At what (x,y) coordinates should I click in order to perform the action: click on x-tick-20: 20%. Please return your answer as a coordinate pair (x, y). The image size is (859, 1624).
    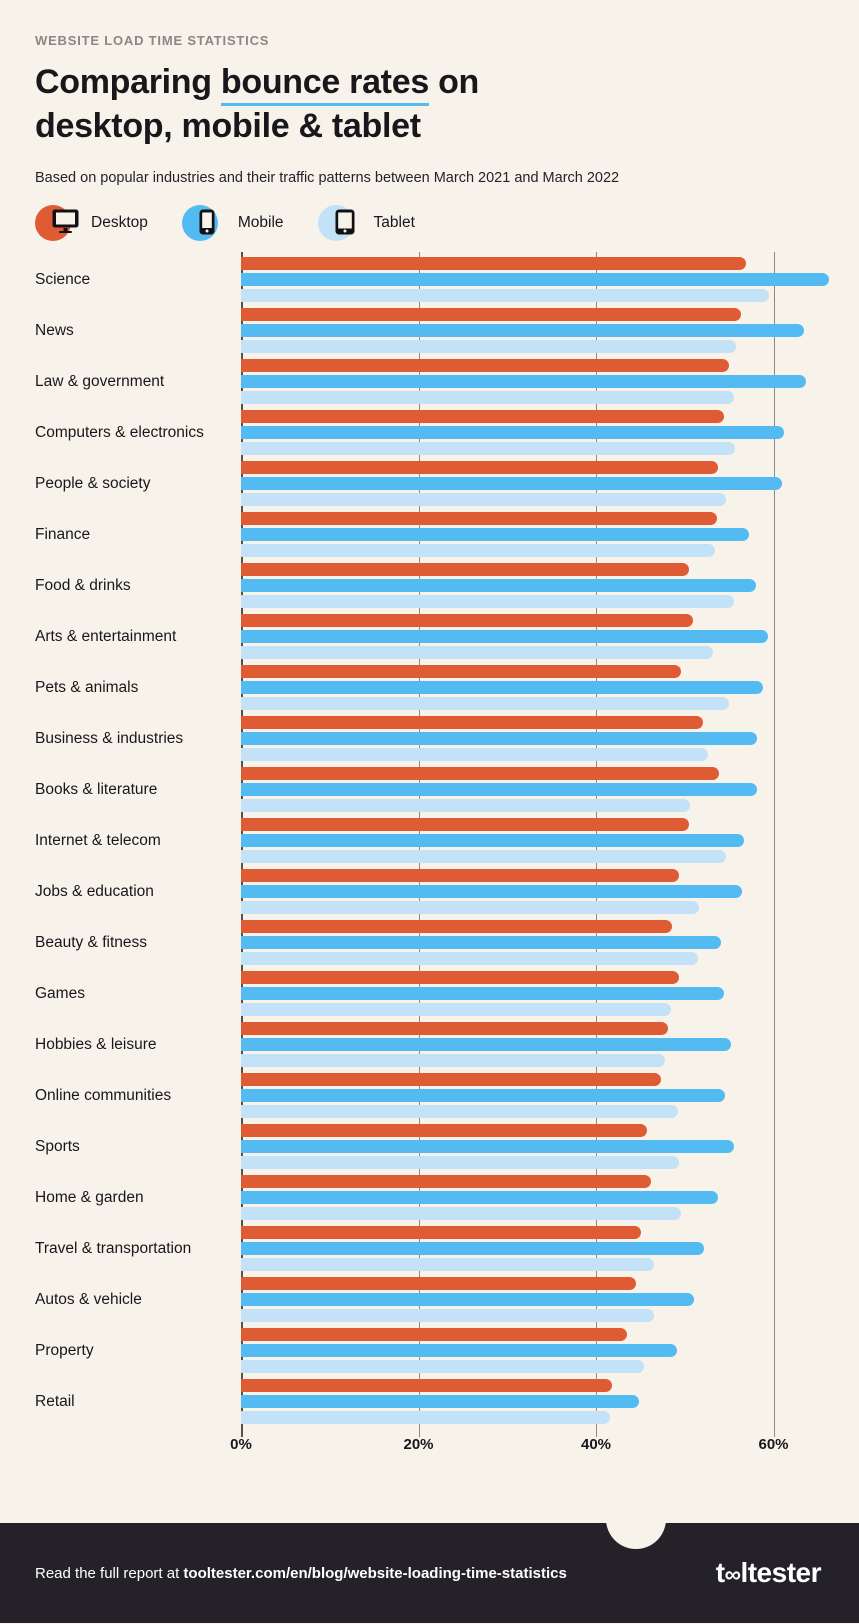
    Looking at the image, I should click on (418, 1444).